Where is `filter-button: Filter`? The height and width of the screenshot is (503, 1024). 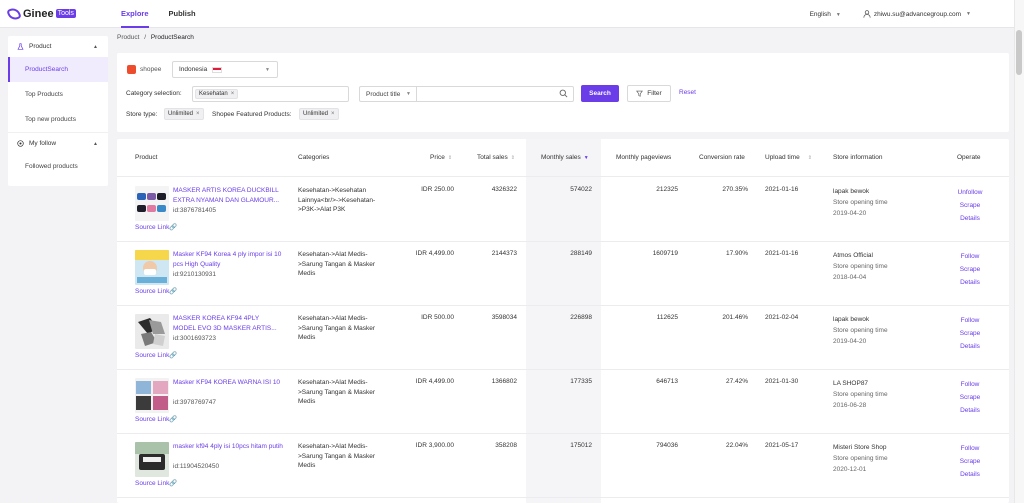
filter-button: Filter is located at coordinates (649, 93).